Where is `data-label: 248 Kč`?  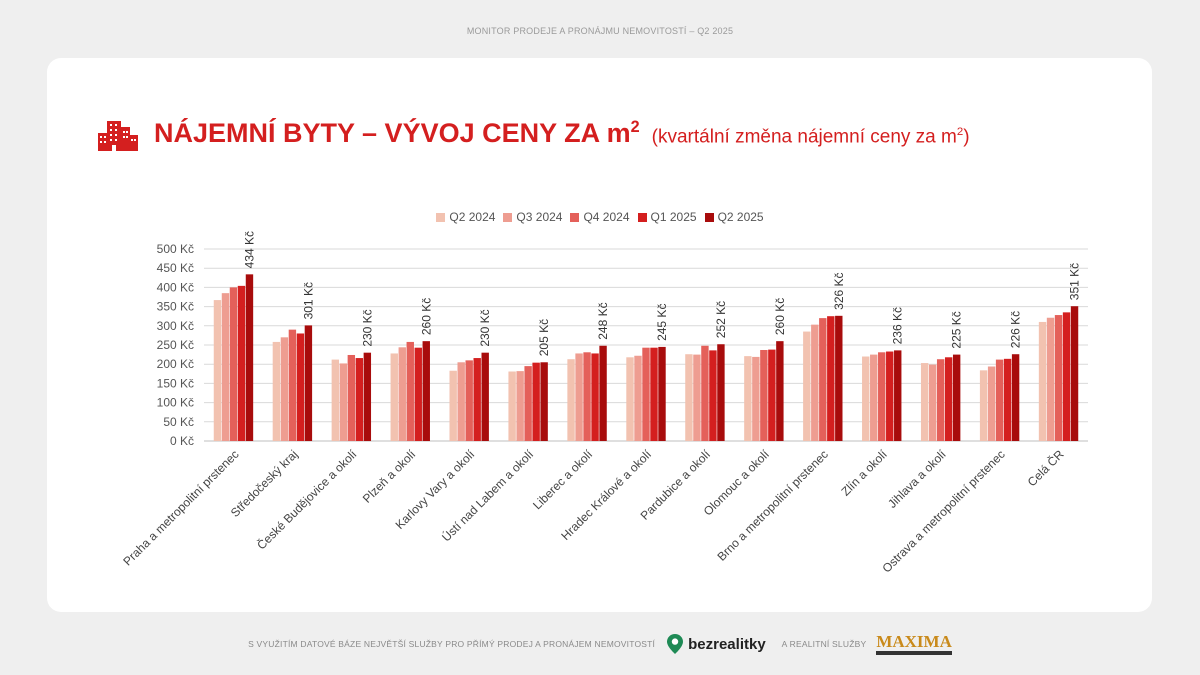 data-label: 248 Kč is located at coordinates (603, 320).